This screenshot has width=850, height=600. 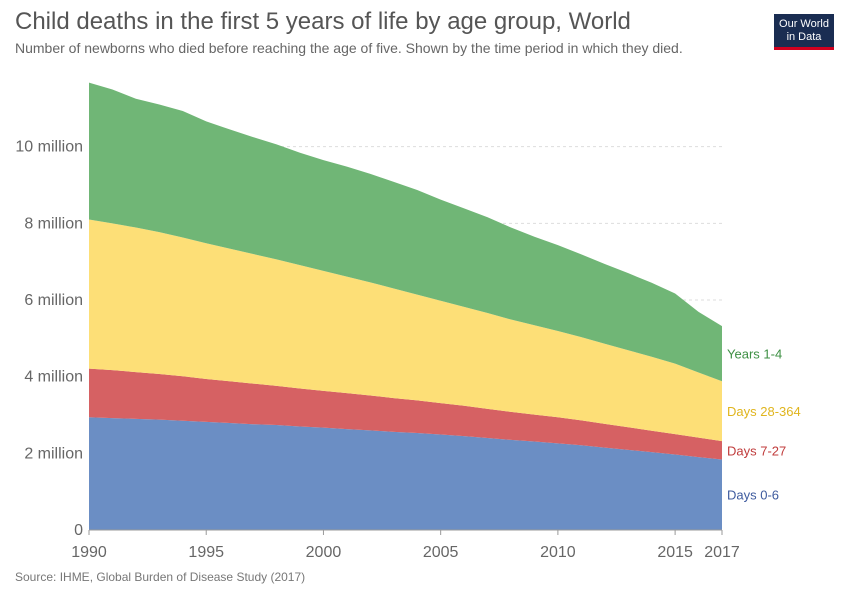 What do you see at coordinates (558, 552) in the screenshot?
I see `x-tick-label-4: 2010` at bounding box center [558, 552].